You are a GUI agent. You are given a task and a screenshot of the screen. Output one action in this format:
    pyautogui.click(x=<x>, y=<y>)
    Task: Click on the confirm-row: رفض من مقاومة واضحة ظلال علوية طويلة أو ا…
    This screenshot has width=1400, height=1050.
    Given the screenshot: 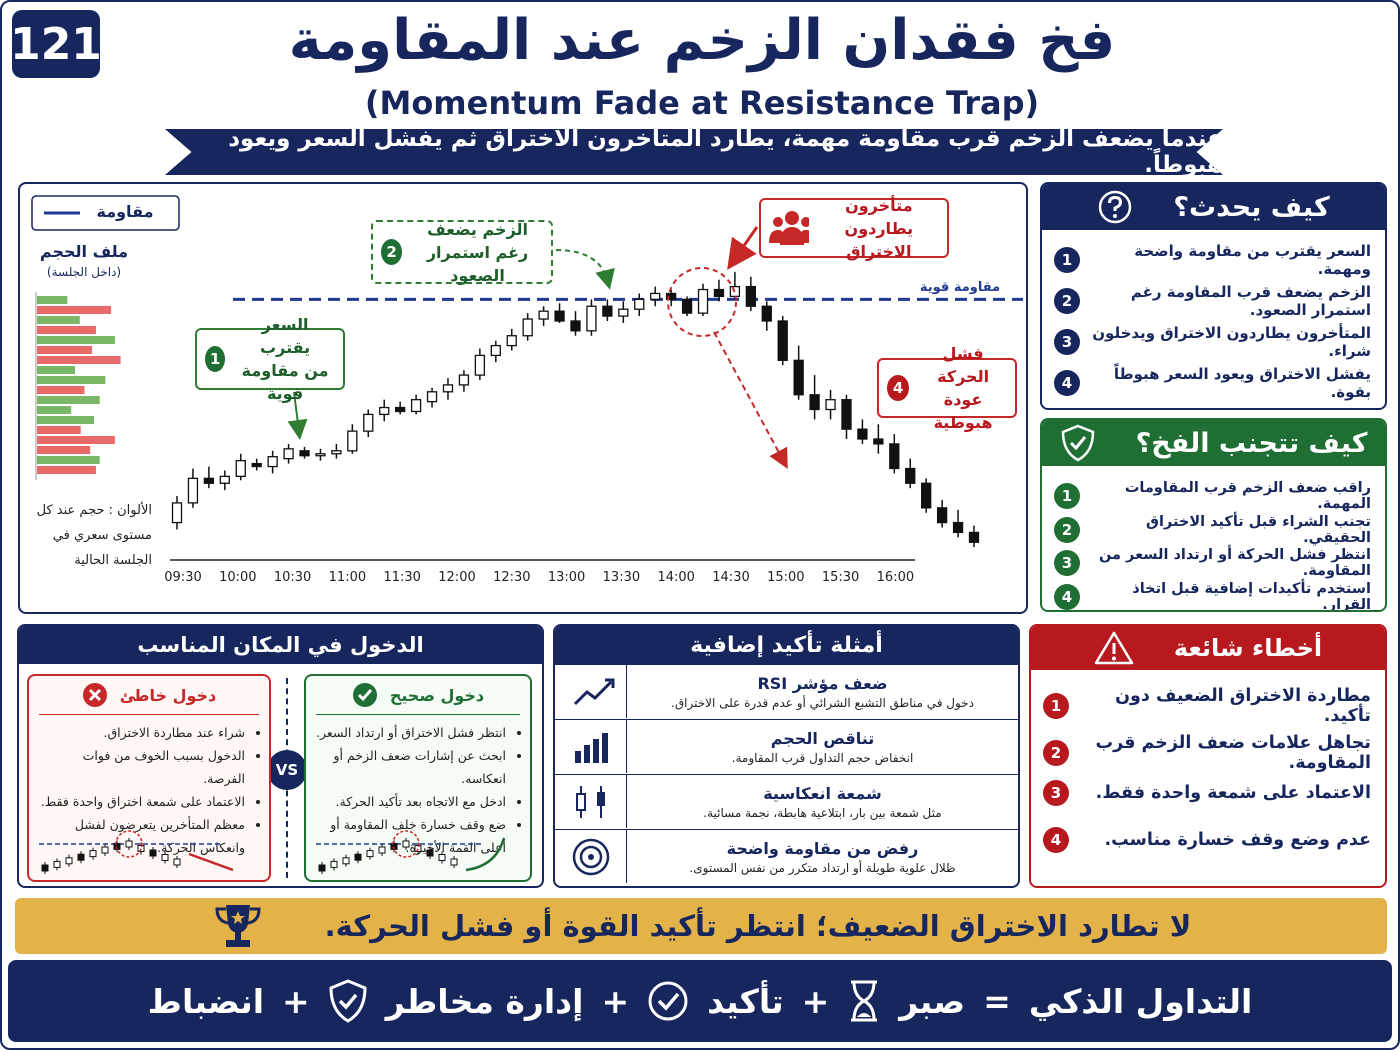 What is the action you would take?
    pyautogui.click(x=786, y=856)
    